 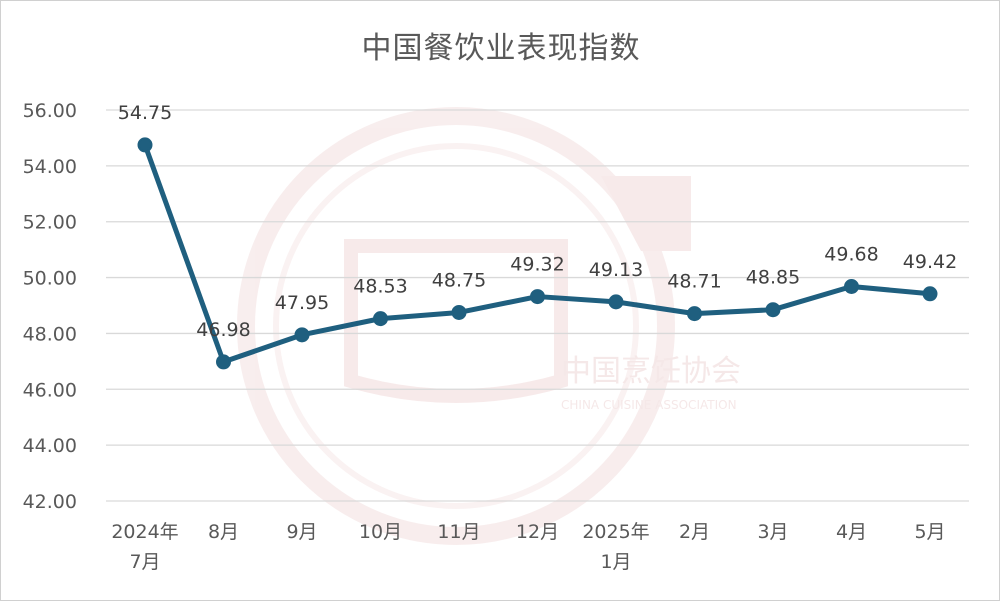 I want to click on x-tick-line: 1月, so click(x=615, y=562).